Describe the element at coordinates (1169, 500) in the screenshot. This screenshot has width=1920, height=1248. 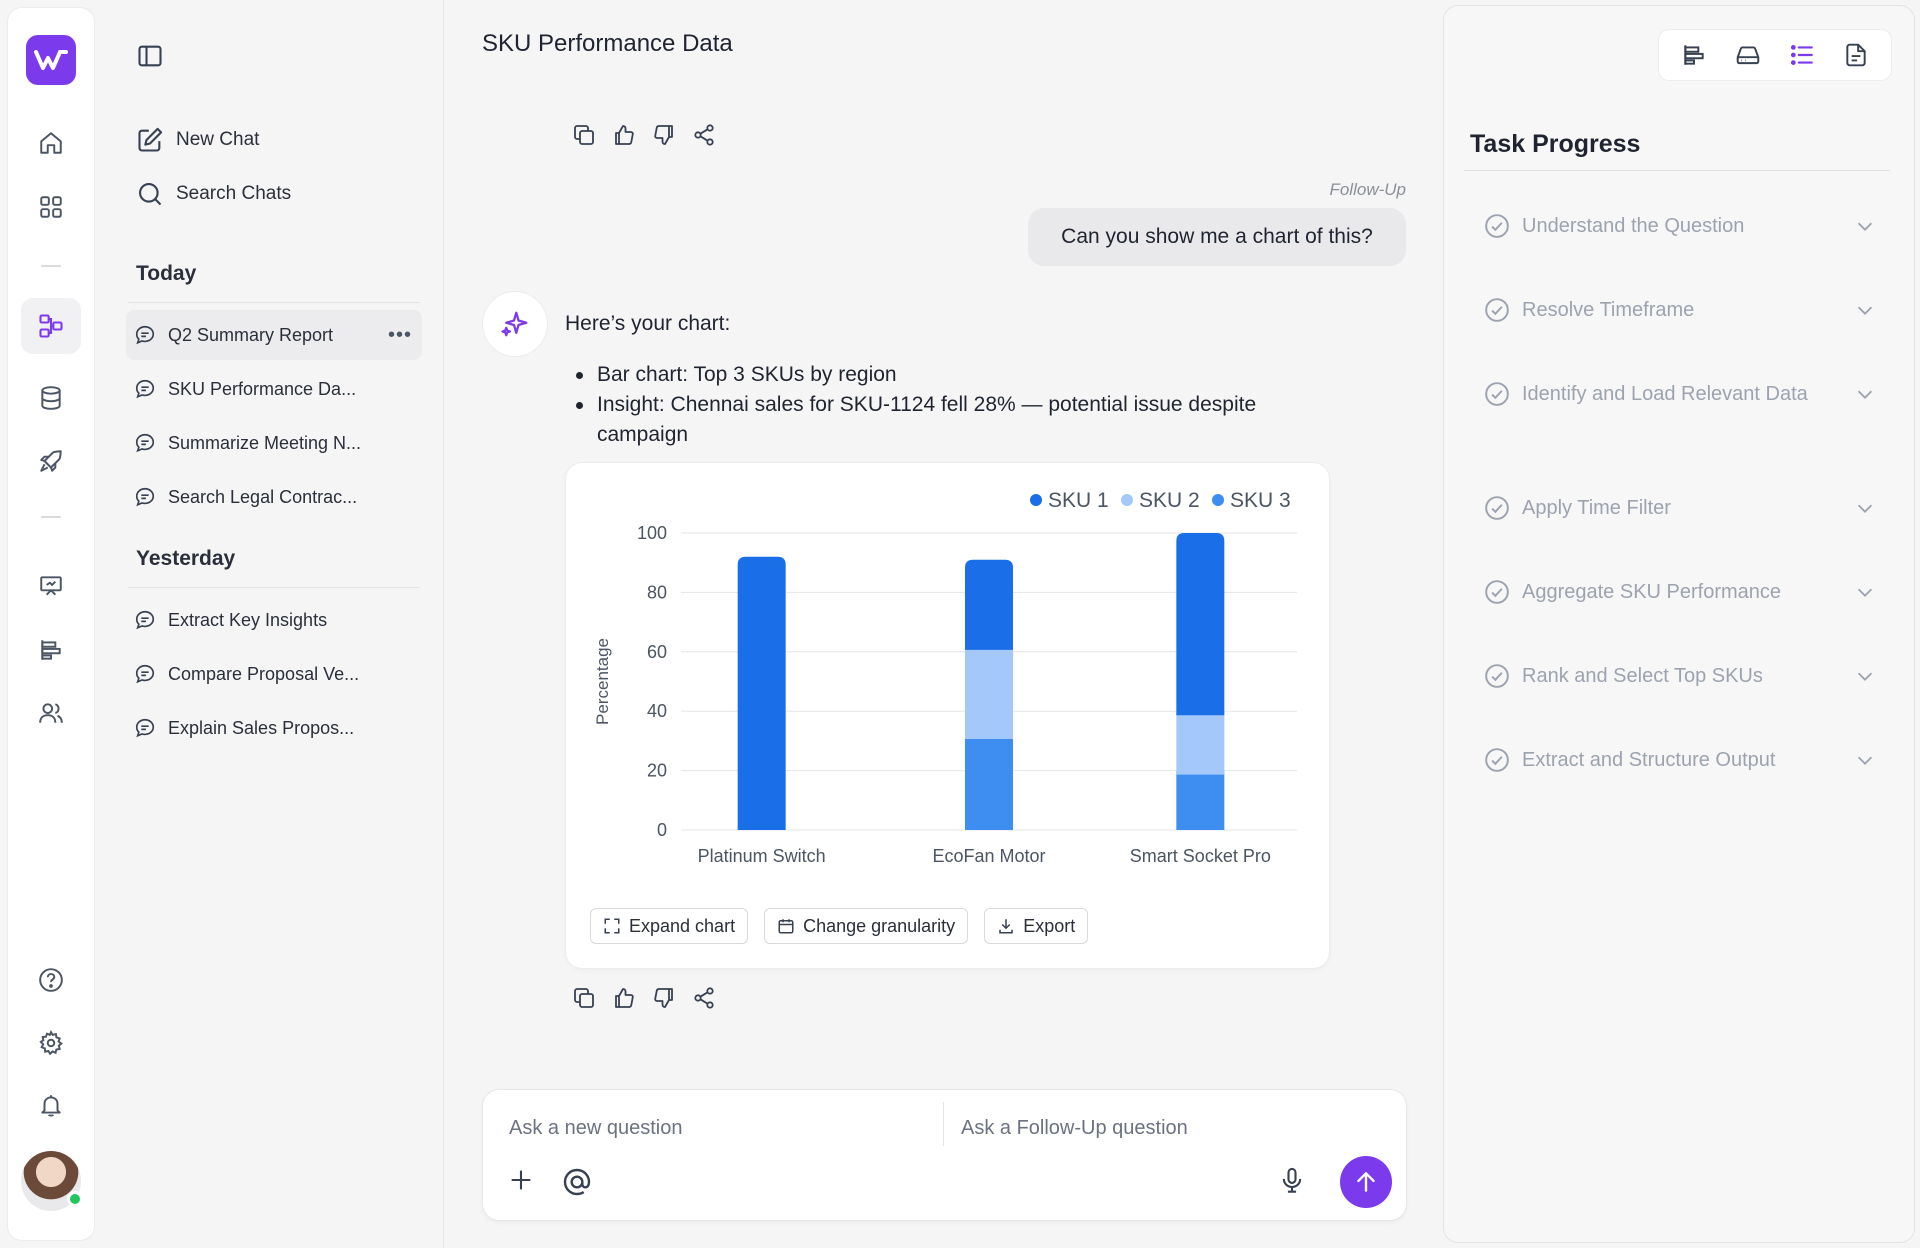
I see `legend-entry: SKU 2` at that location.